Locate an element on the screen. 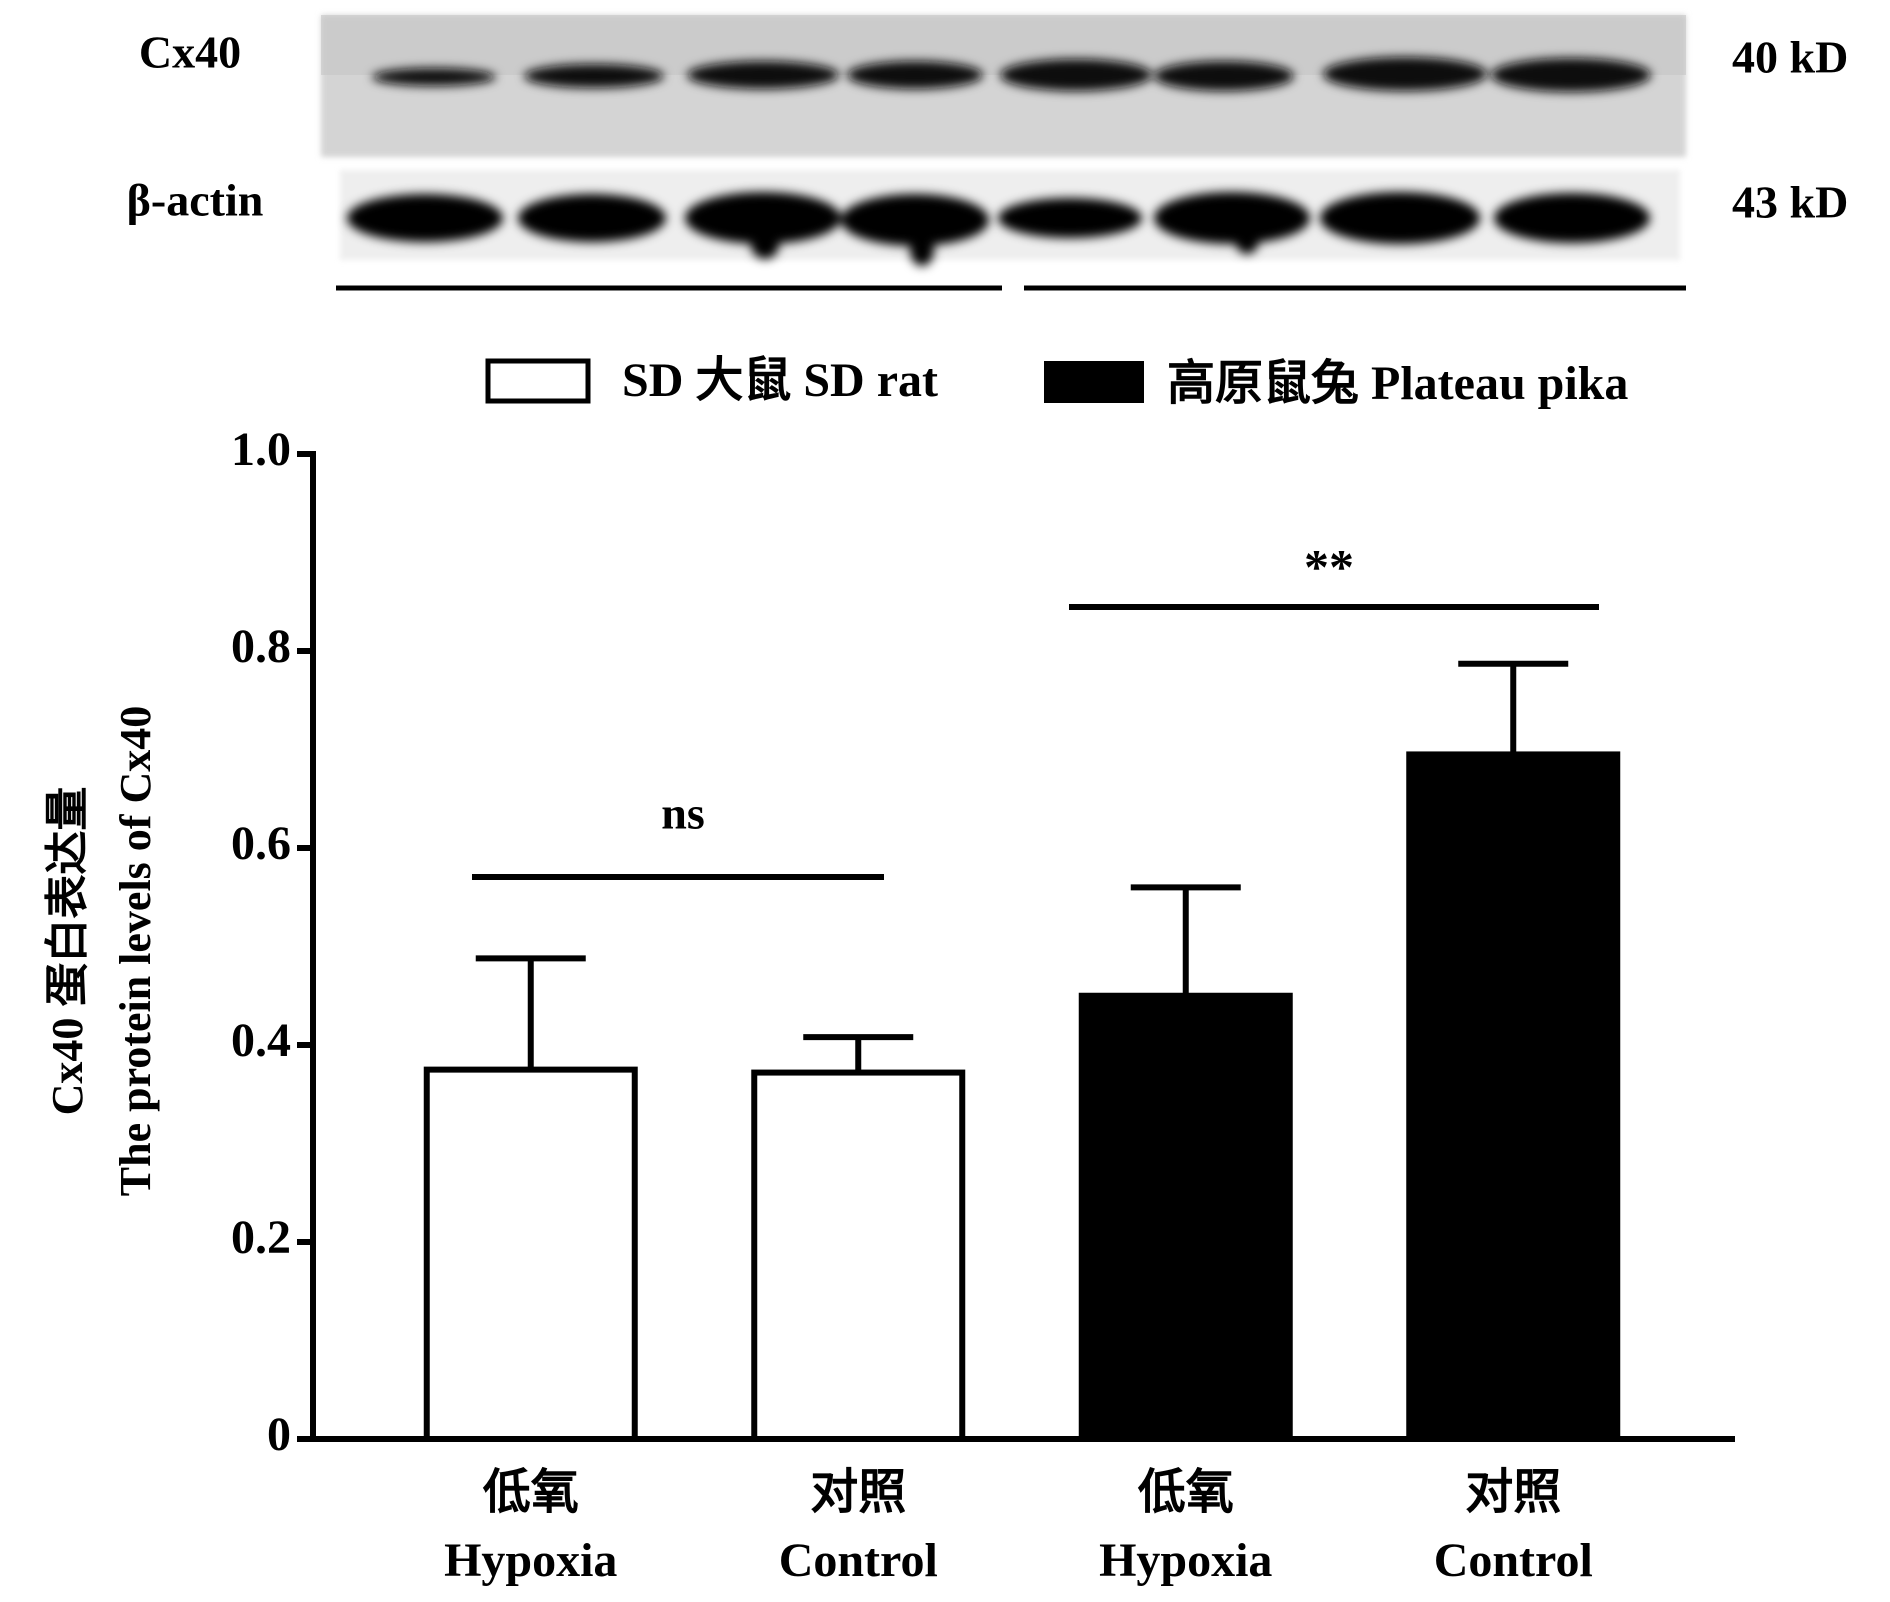 The width and height of the screenshot is (1890, 1602). legend-label: SD 大鼠 SD rat is located at coordinates (780, 380).